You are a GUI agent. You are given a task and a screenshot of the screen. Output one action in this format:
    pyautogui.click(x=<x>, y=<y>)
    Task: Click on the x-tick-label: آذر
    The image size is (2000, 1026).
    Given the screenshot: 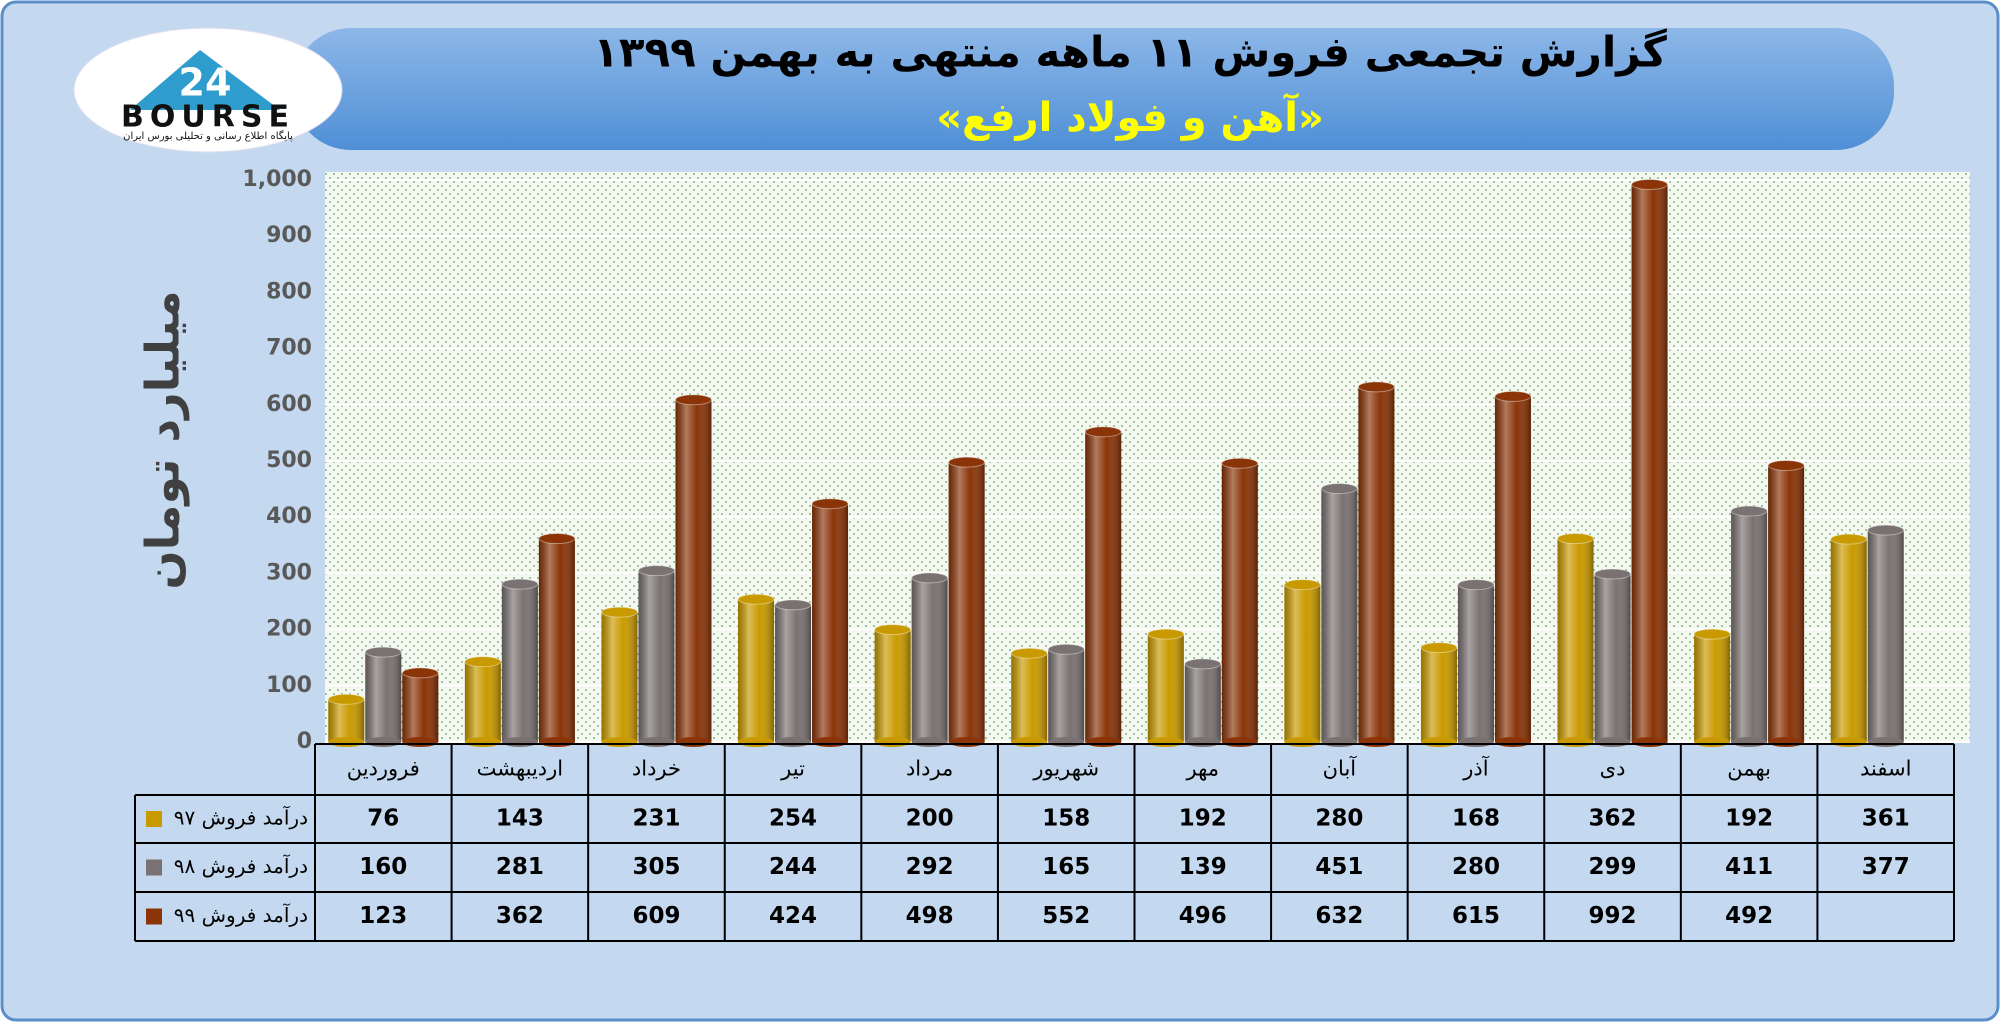 What is the action you would take?
    pyautogui.click(x=1475, y=768)
    